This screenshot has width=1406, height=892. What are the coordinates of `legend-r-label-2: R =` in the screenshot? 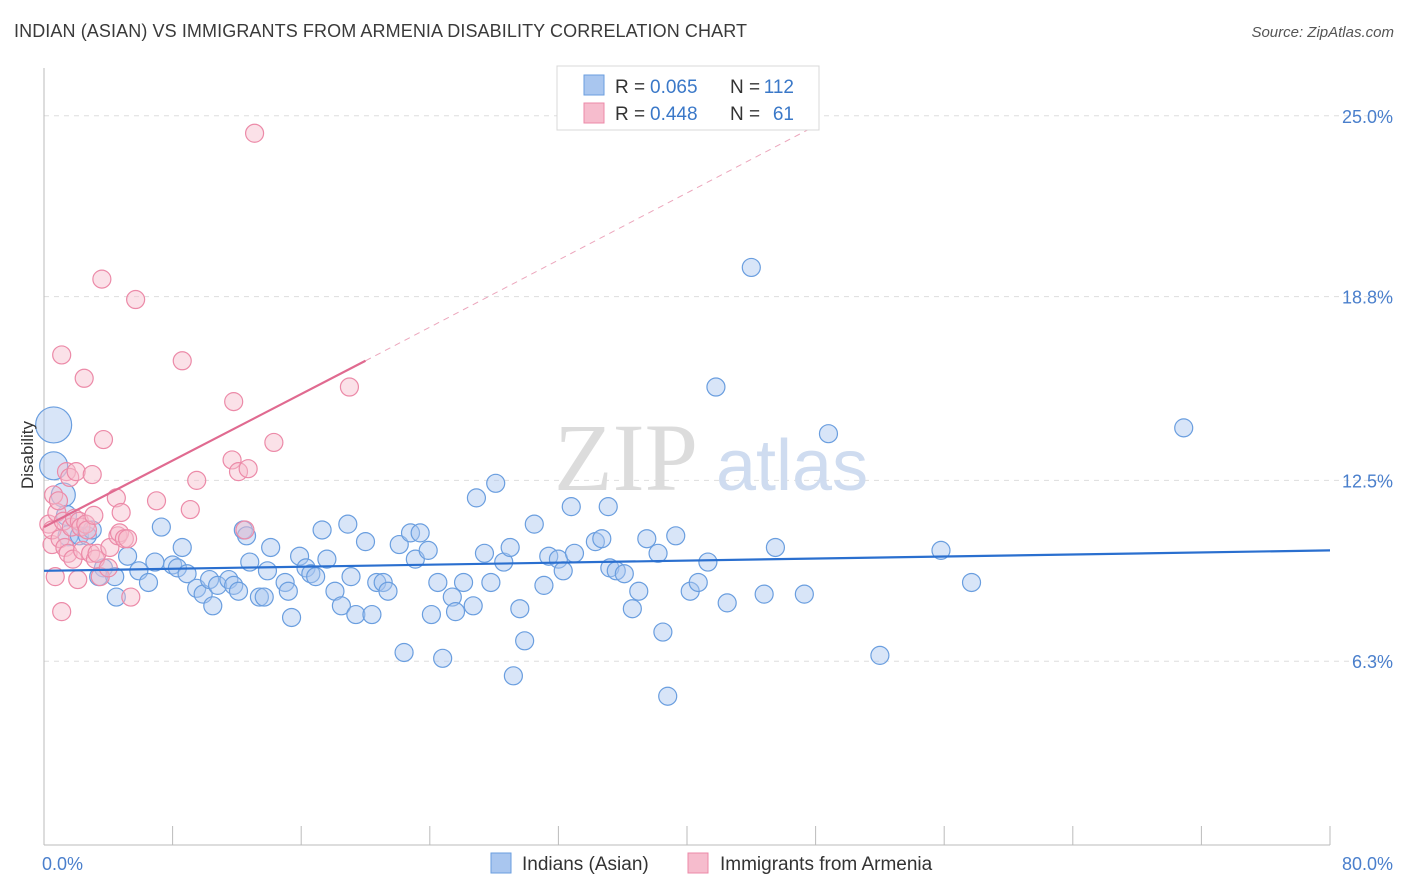 It's located at (630, 114).